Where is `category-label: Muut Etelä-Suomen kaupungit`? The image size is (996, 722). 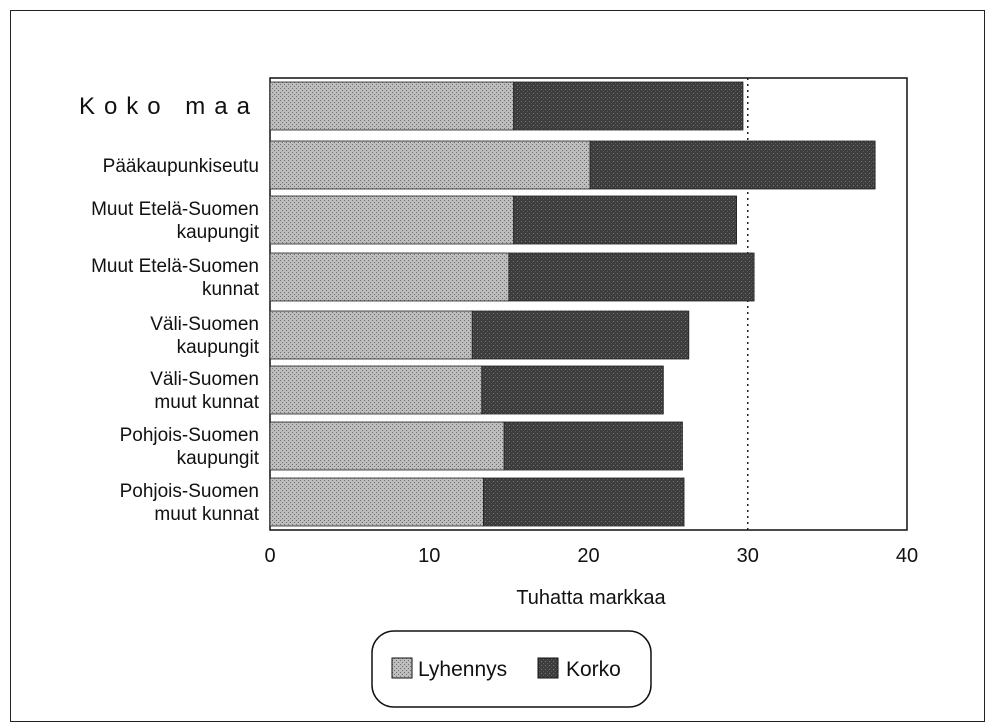
category-label: Muut Etelä-Suomen kaupungit is located at coordinates (175, 221).